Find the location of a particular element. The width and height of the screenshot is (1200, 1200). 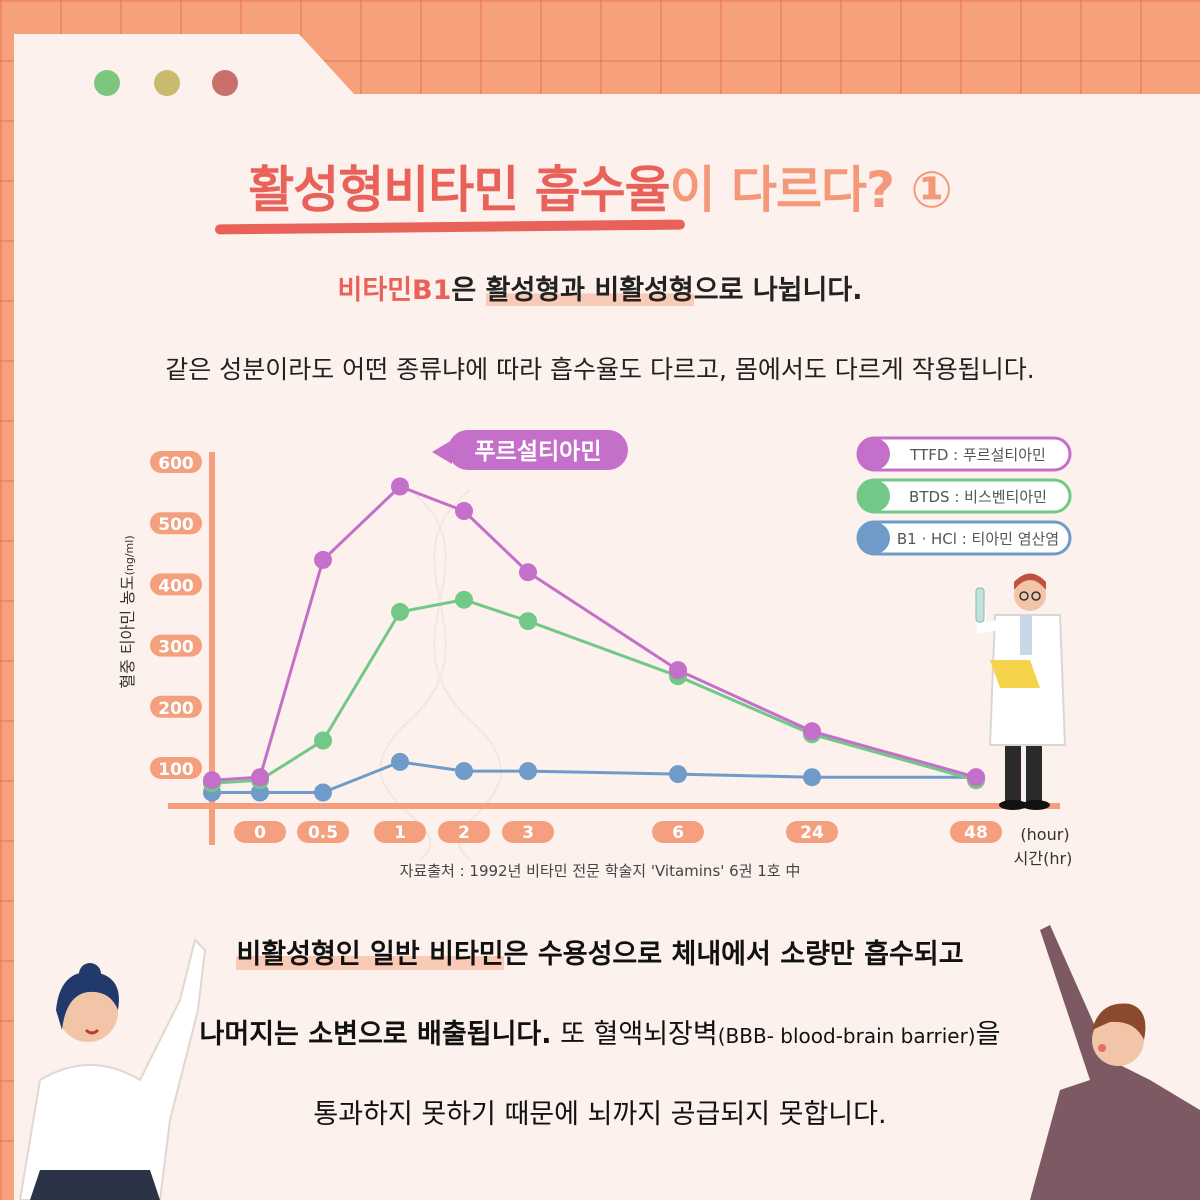

window-dot-red is located at coordinates (225, 83).